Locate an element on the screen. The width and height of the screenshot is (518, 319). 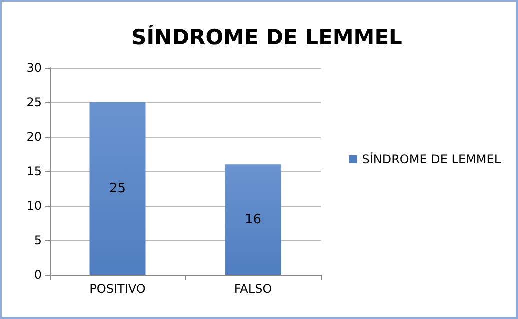
x-tick-label: FALSO is located at coordinates (253, 289).